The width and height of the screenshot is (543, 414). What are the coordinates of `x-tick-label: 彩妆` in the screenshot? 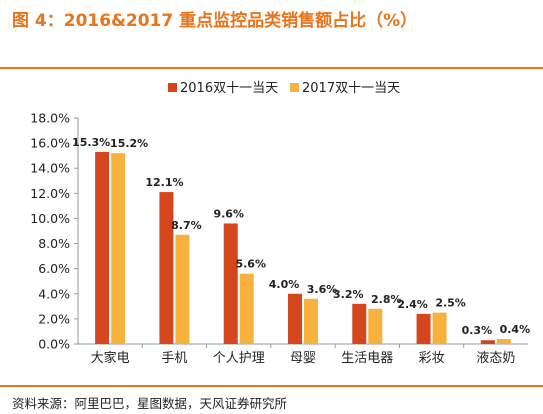 It's located at (432, 358).